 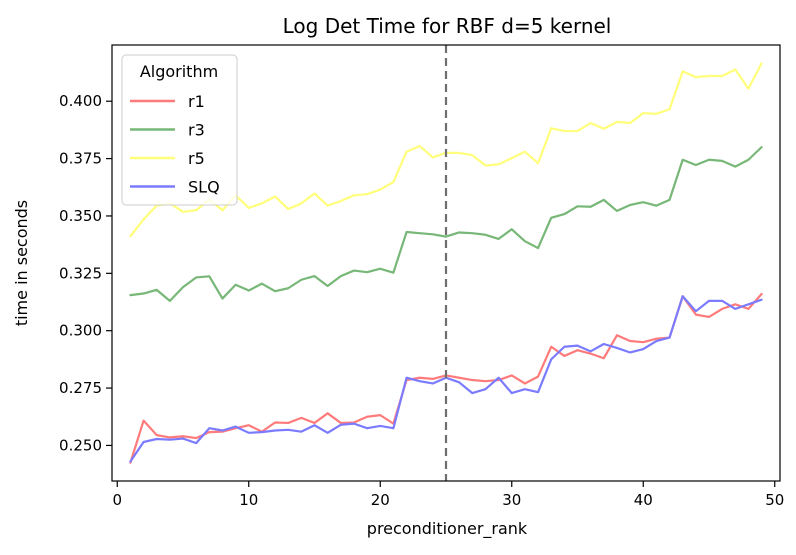 What do you see at coordinates (196, 158) in the screenshot?
I see `legend-label-r5: r5` at bounding box center [196, 158].